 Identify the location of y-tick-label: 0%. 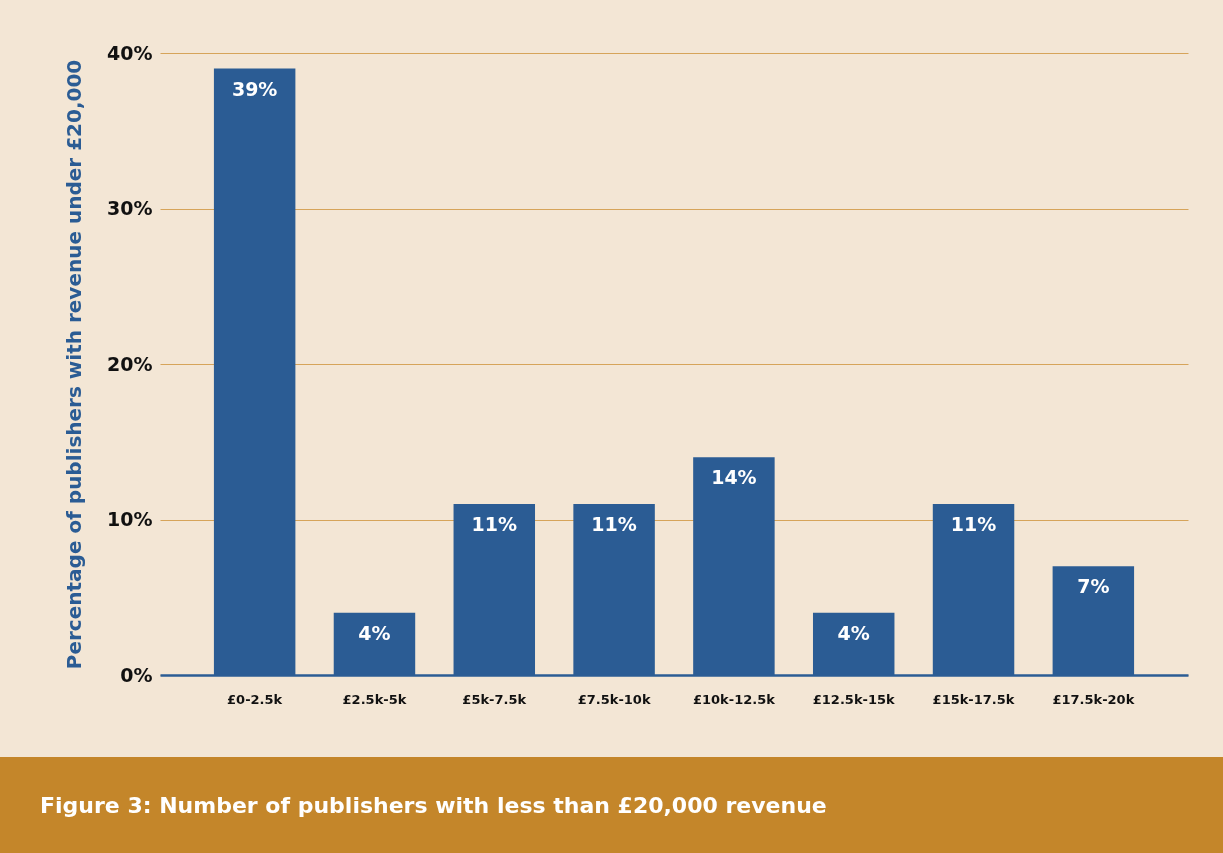
(136, 674).